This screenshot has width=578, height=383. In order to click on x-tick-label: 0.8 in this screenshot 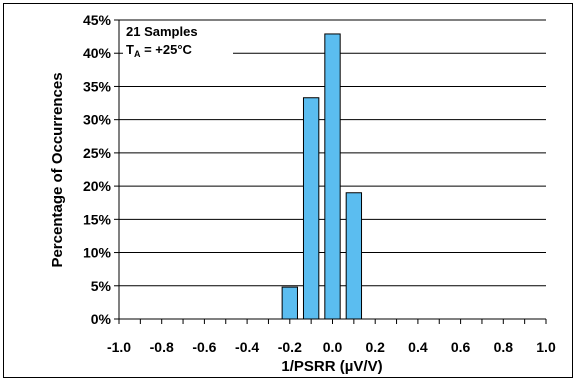, I will do `click(504, 347)`.